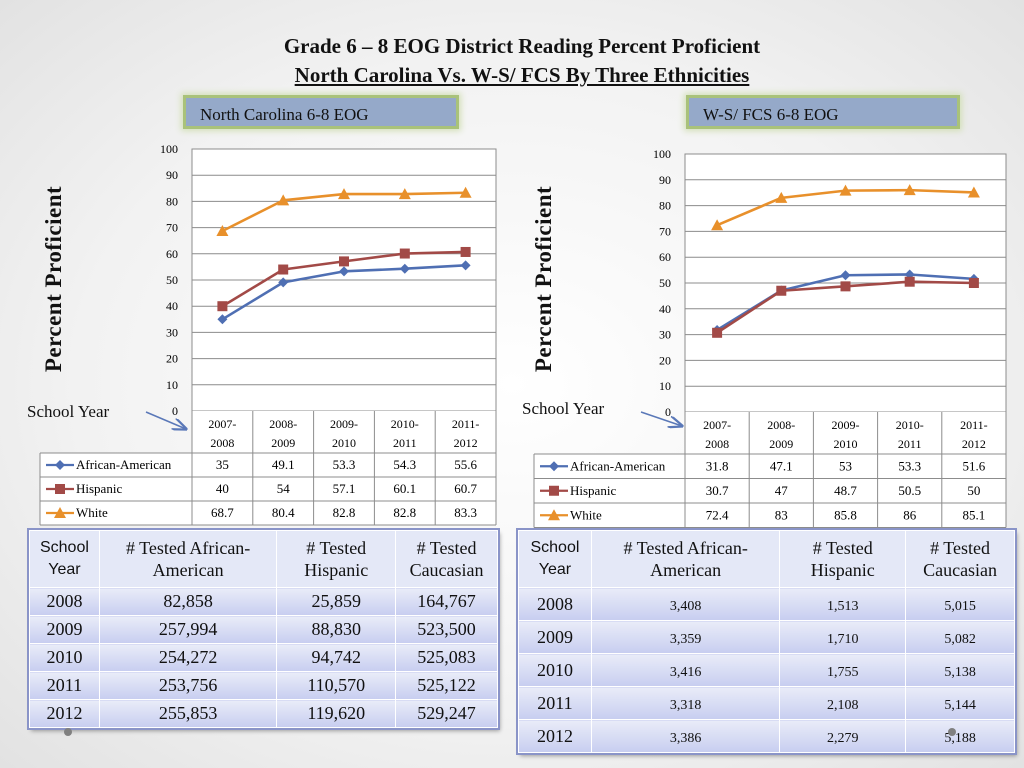  What do you see at coordinates (465, 464) in the screenshot?
I see `data-label: 55.6` at bounding box center [465, 464].